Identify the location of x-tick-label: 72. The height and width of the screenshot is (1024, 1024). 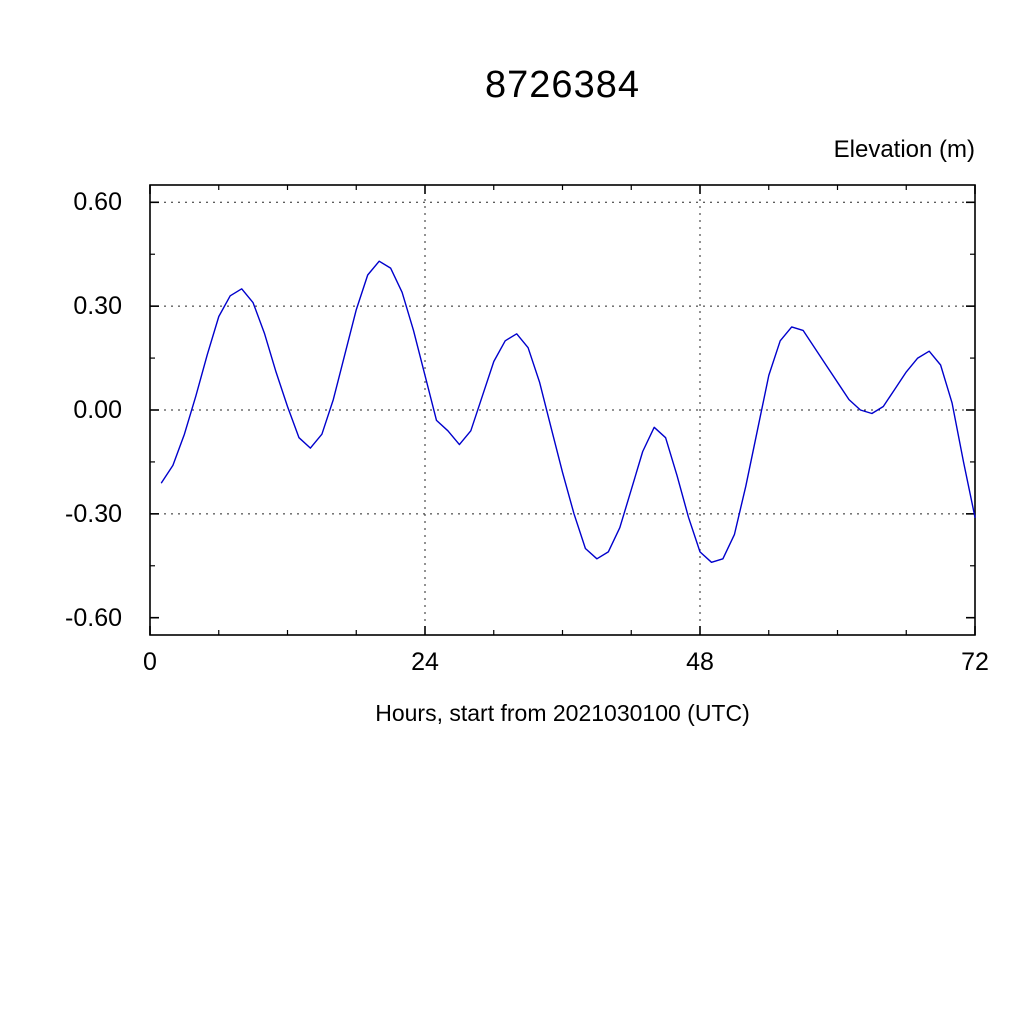
(975, 662).